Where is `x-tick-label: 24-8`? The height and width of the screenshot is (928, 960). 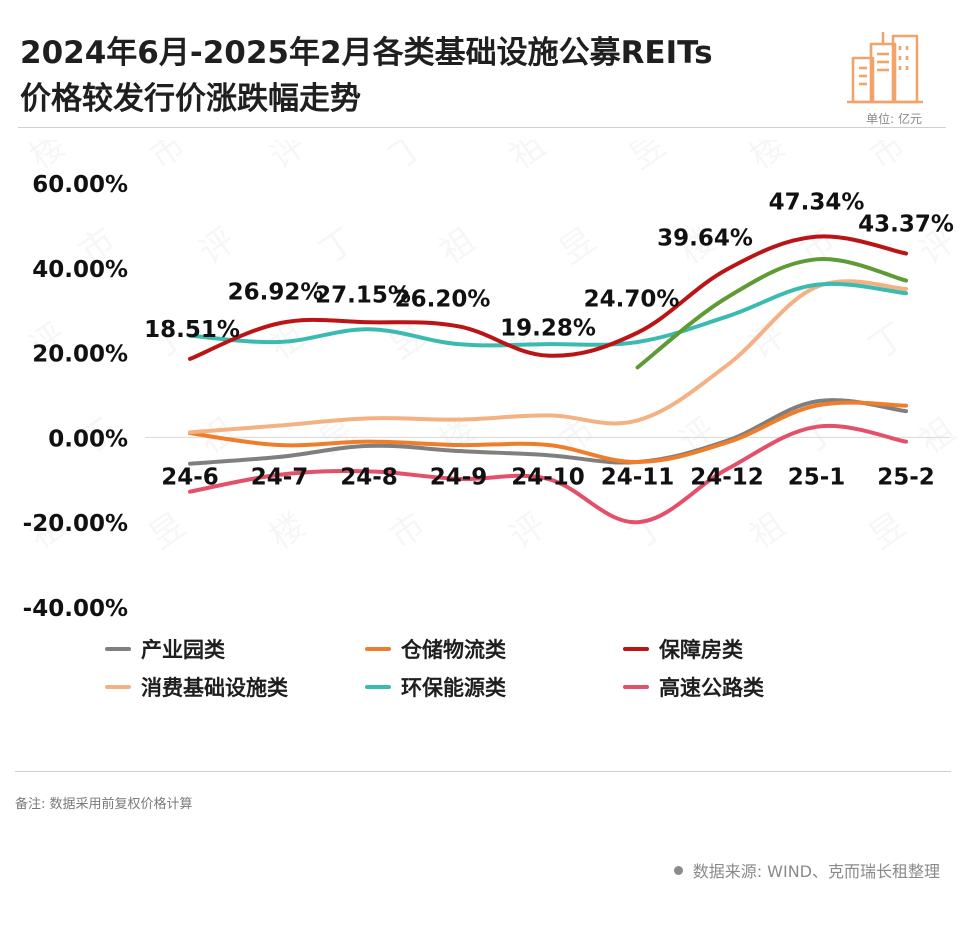
x-tick-label: 24-8 is located at coordinates (369, 477).